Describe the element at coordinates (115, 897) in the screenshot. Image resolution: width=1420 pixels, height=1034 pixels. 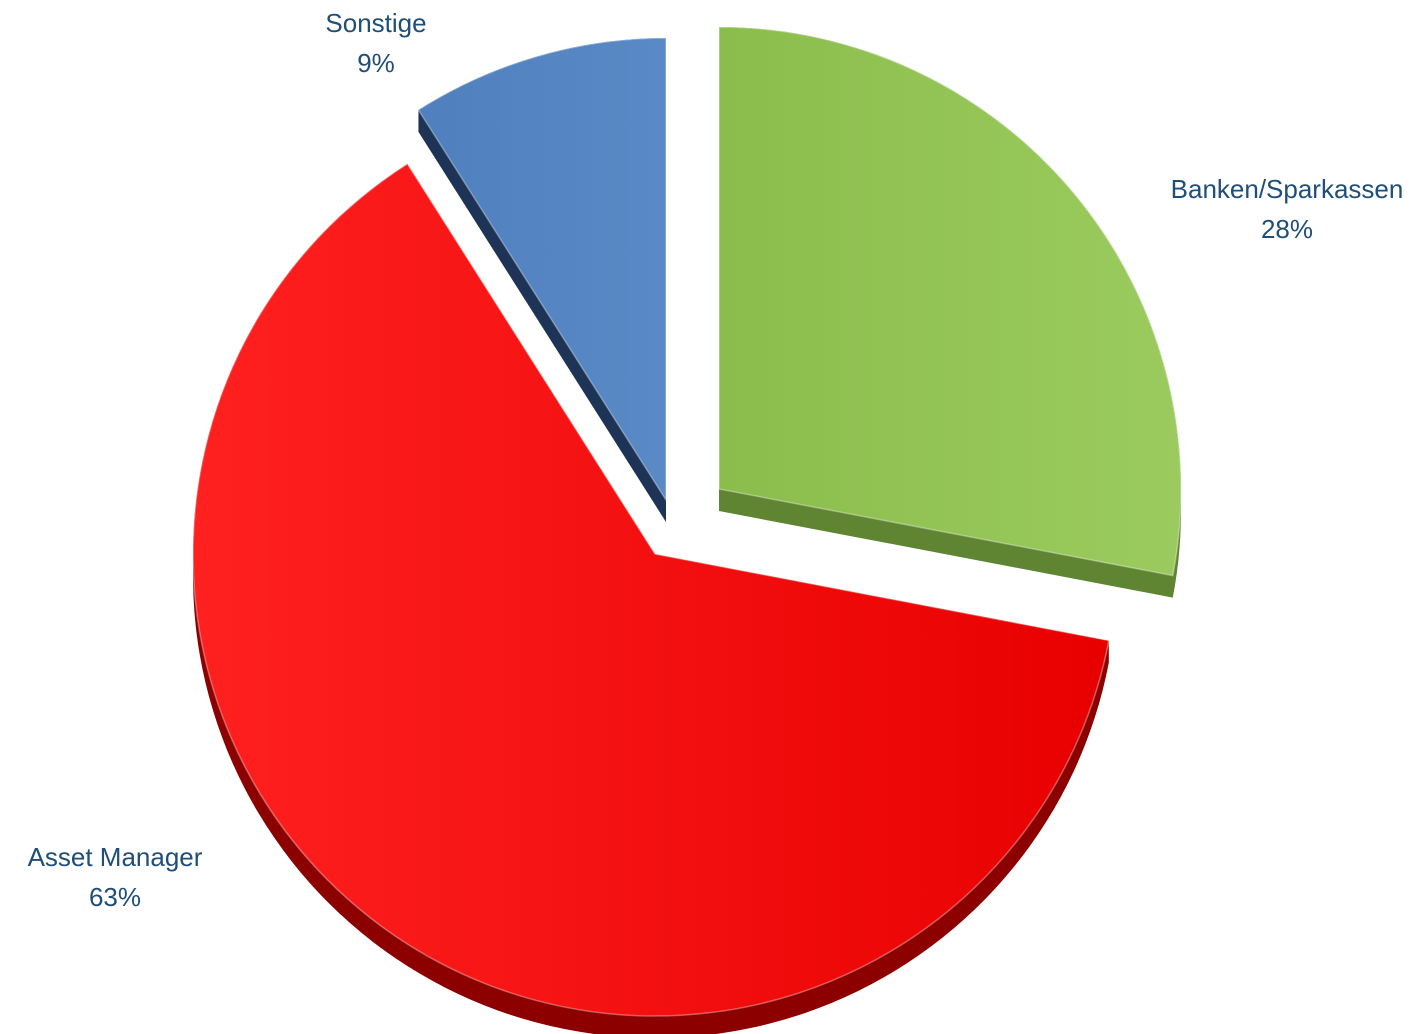
I see `slice-label-asset-manager-value: 63%` at that location.